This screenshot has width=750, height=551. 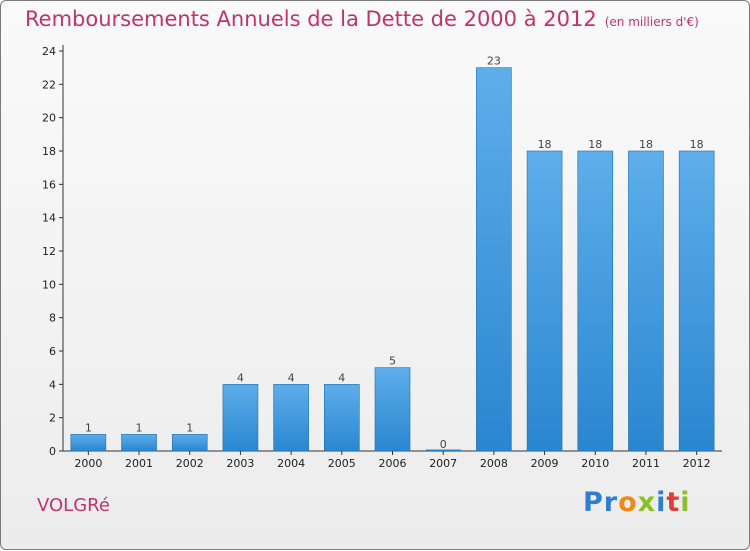 I want to click on commune-name: VOLGRé, so click(x=73, y=505).